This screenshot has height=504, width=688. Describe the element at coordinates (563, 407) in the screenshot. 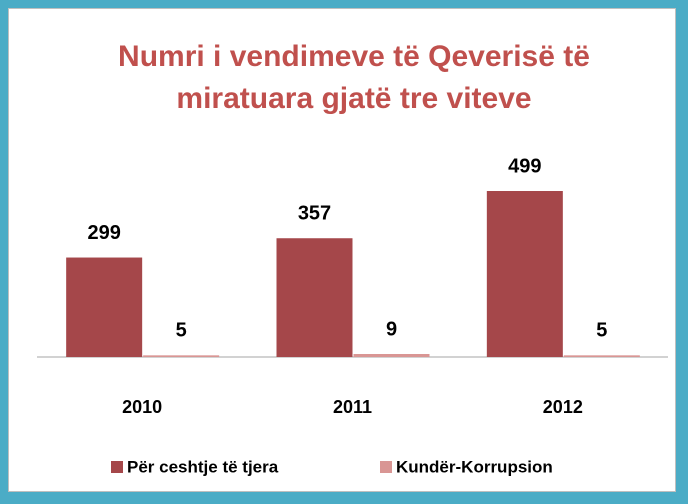

I see `x-tick-label: 2012` at that location.